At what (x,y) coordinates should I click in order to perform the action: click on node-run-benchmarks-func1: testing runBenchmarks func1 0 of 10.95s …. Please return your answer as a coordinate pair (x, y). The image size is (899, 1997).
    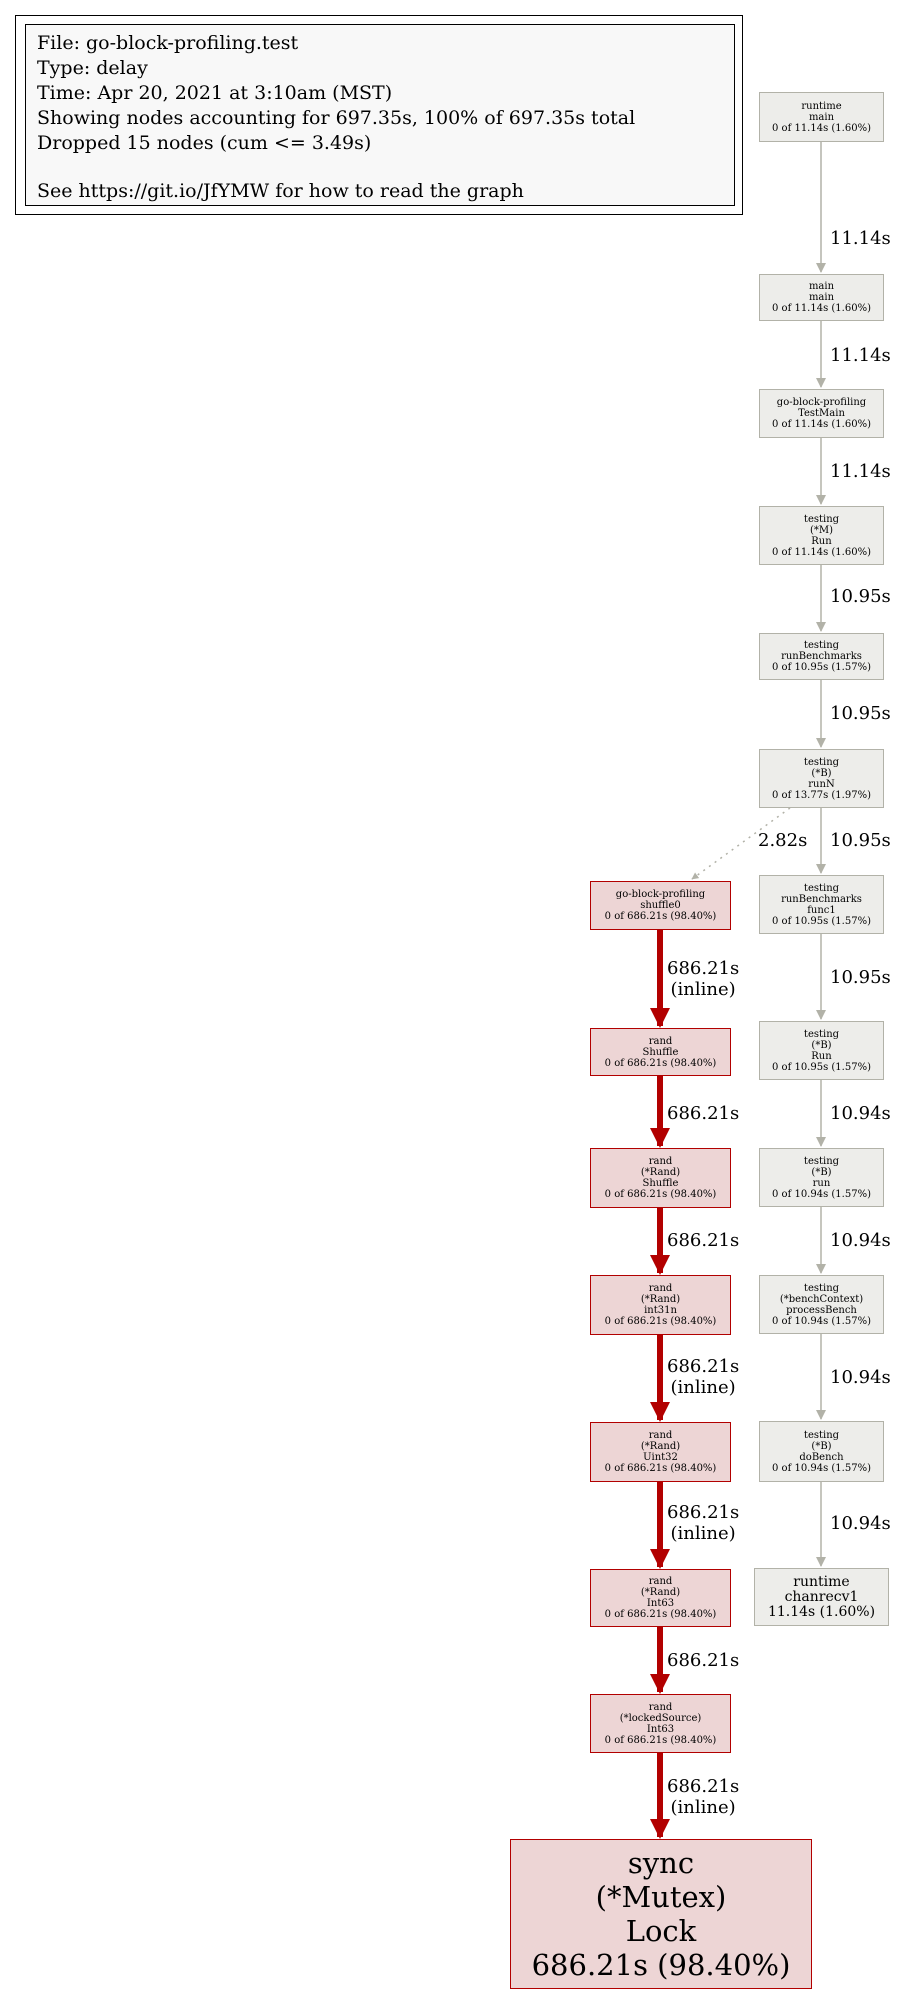
    Looking at the image, I should click on (821, 904).